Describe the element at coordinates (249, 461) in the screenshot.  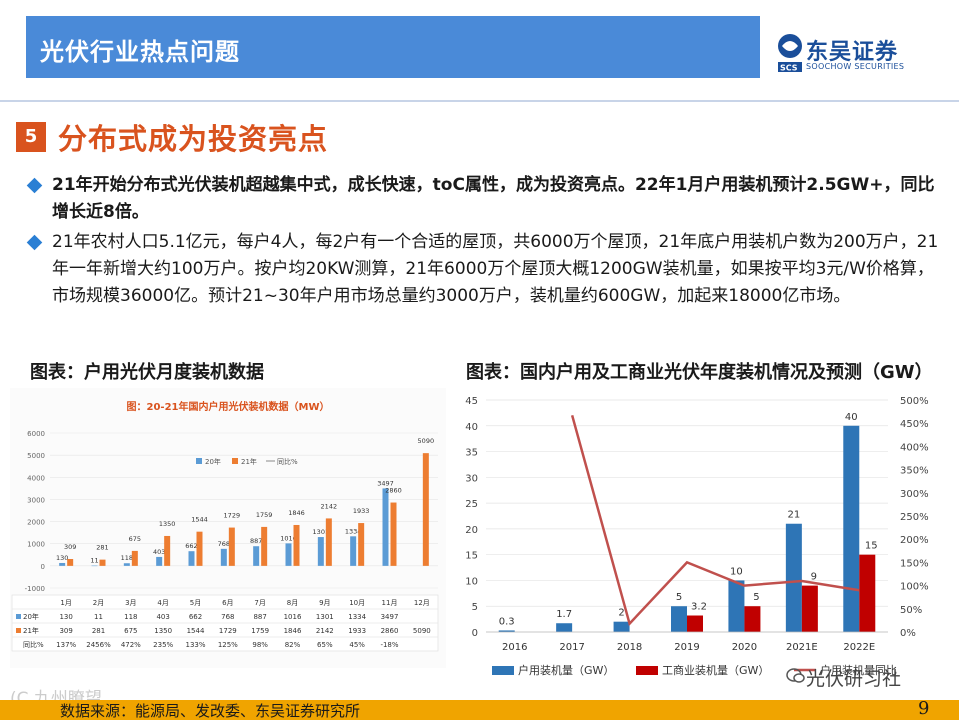
I see `legend-label: 21年` at that location.